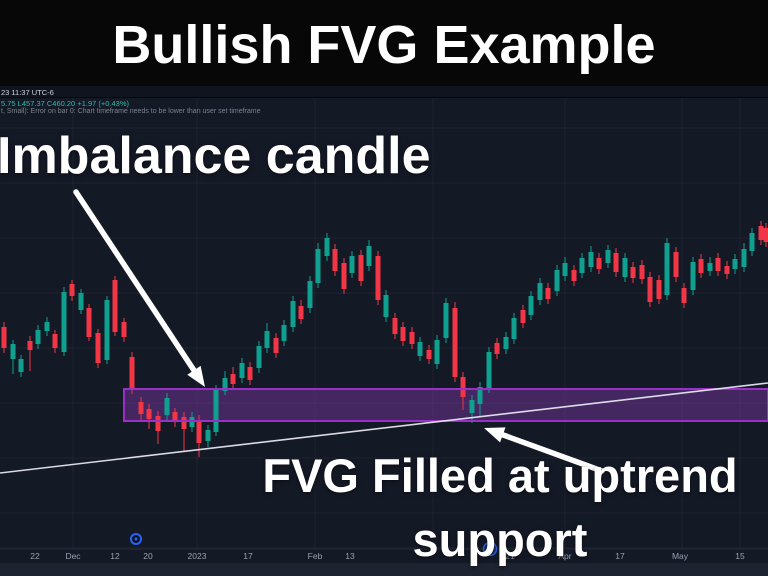  I want to click on x-axis-label: 15, so click(740, 556).